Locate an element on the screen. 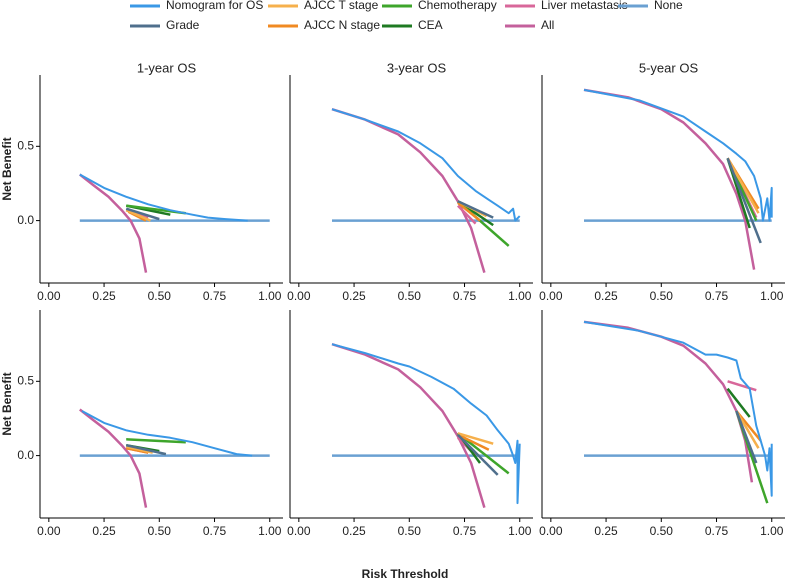 This screenshot has height=581, width=787. legend-label: Liver metastasis is located at coordinates (584, 6).